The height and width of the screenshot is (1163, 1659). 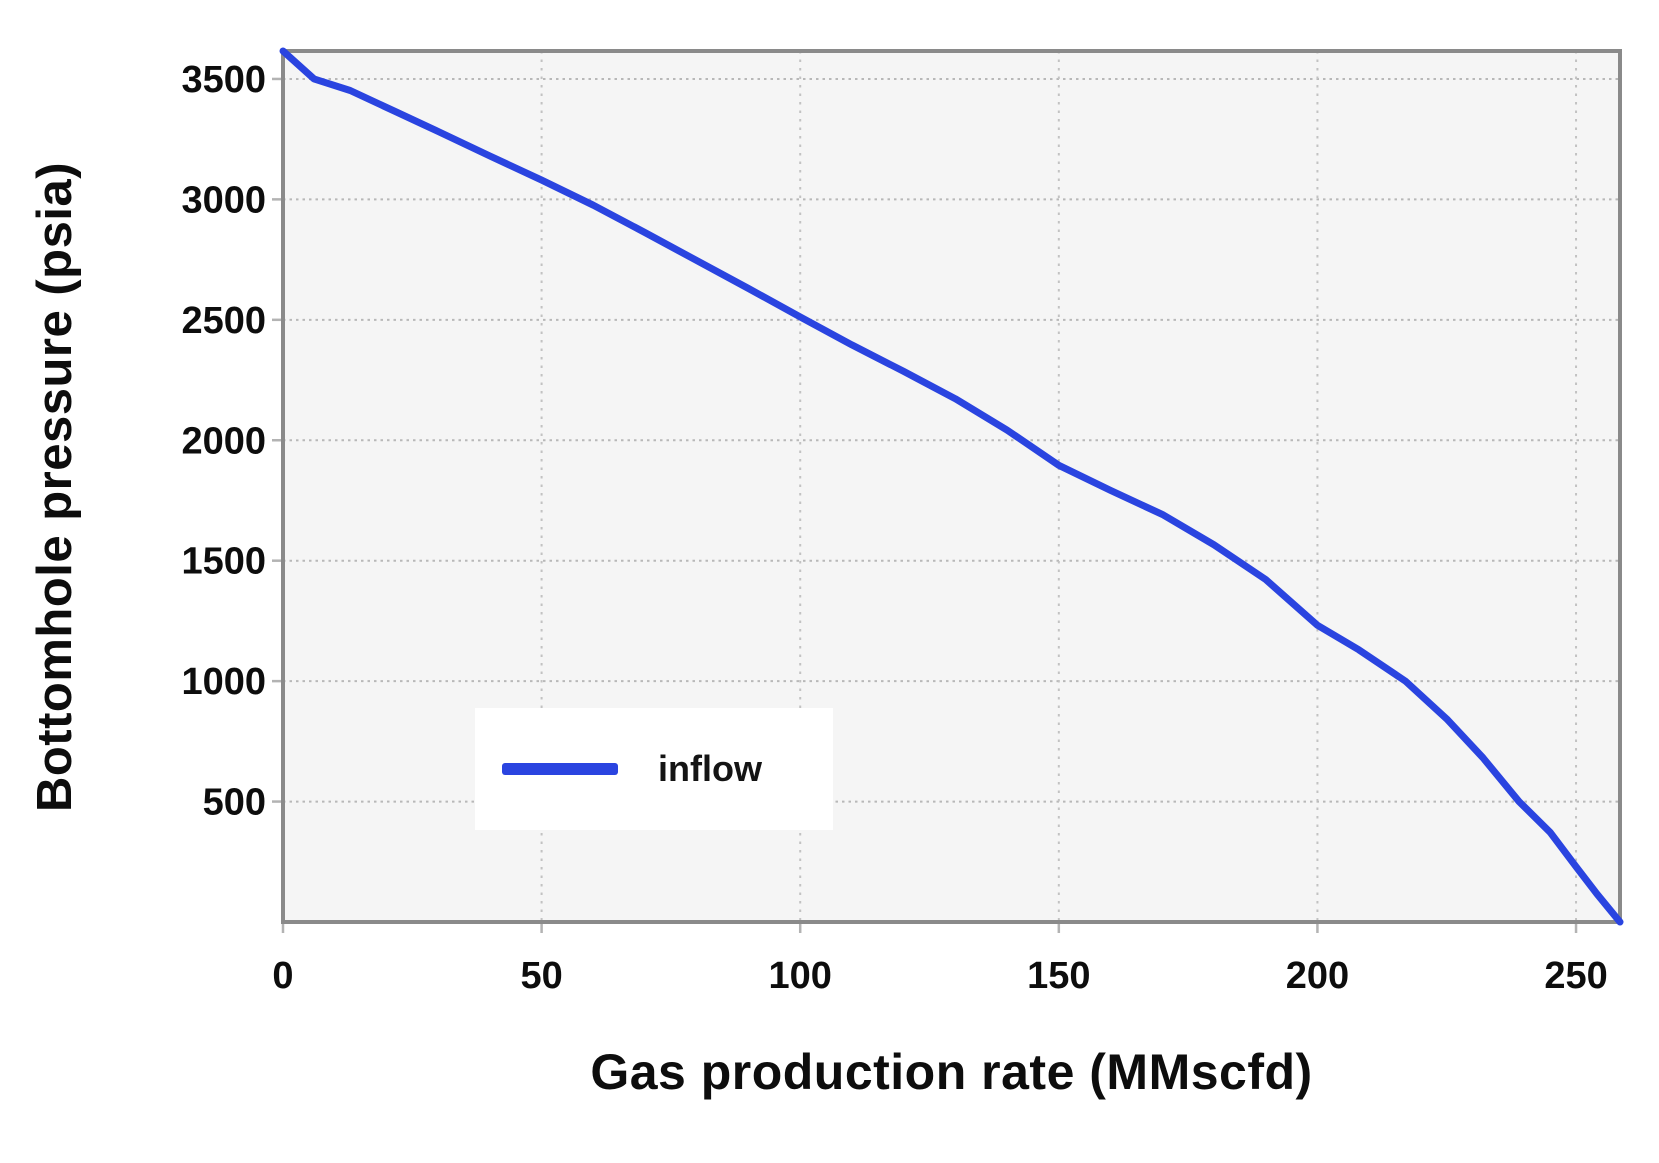 What do you see at coordinates (1317, 976) in the screenshot?
I see `x-tick-label: 200` at bounding box center [1317, 976].